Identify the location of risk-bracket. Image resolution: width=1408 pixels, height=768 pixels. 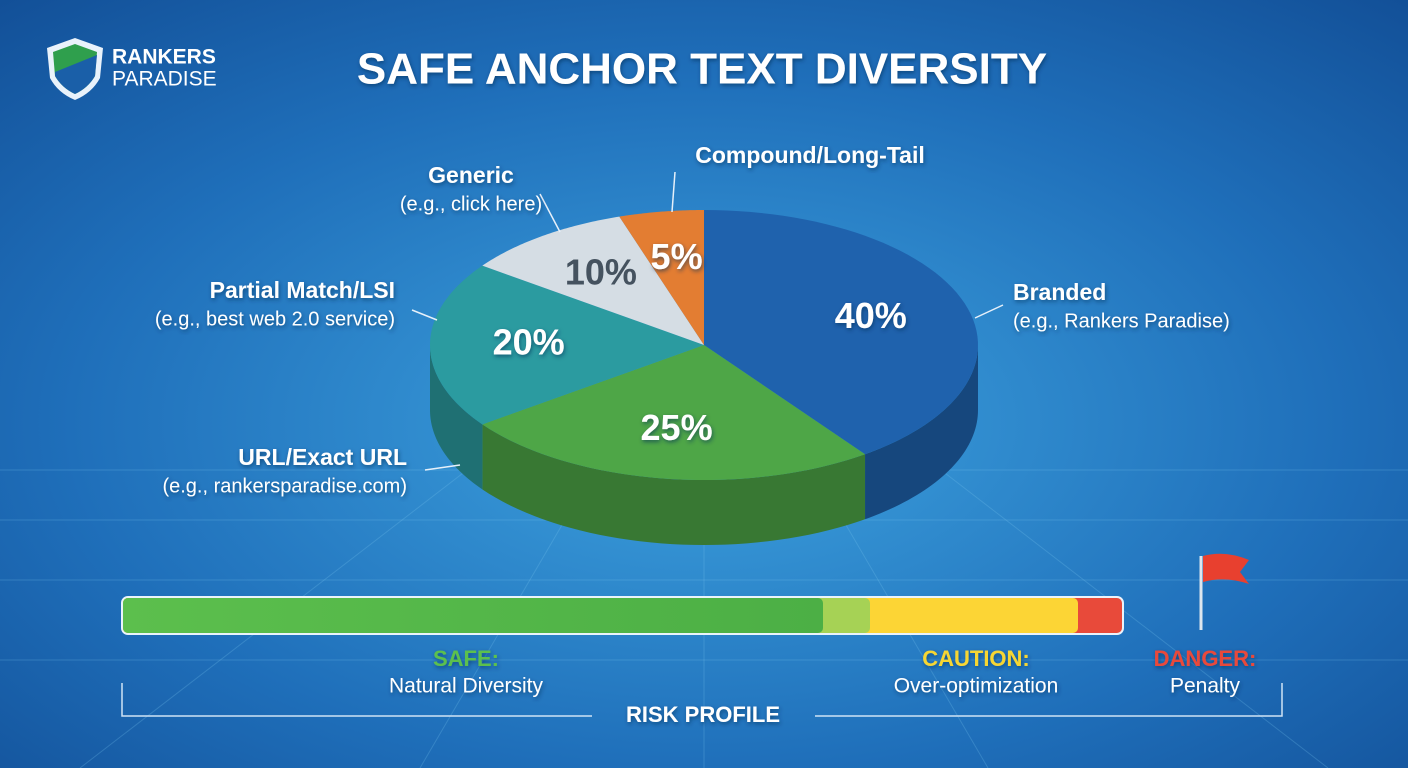
(702, 700).